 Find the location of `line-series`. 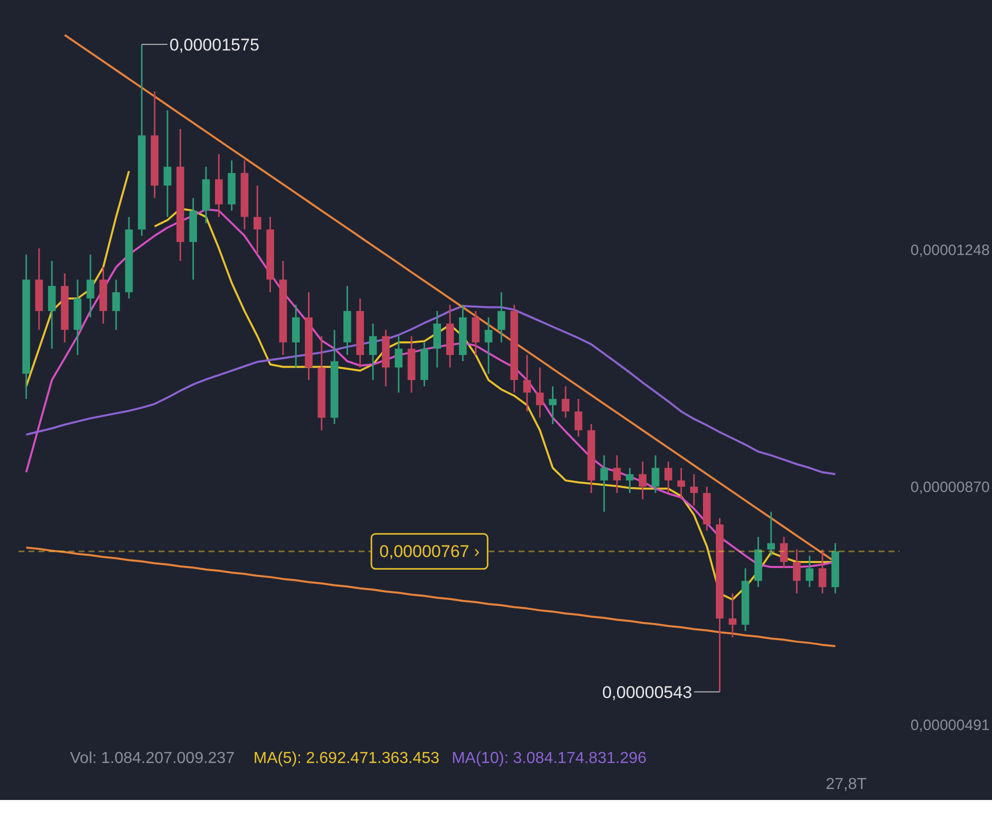

line-series is located at coordinates (430, 597).